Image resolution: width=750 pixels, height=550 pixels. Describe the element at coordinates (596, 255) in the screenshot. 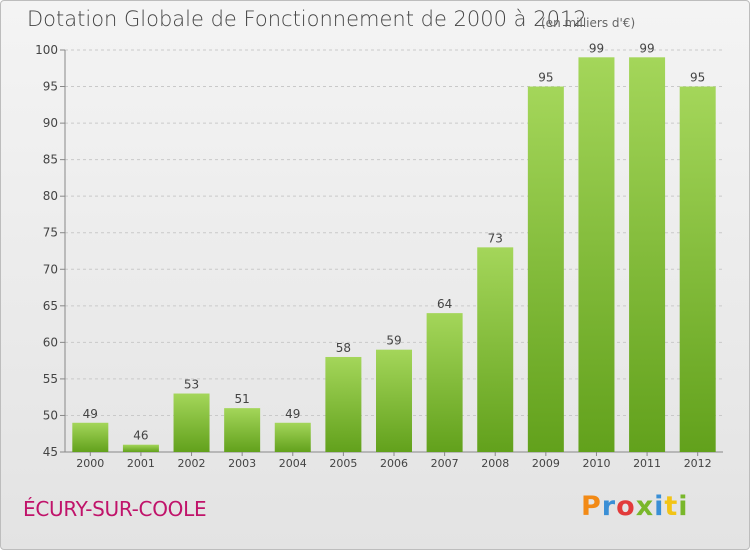

I see `bar-2010` at that location.